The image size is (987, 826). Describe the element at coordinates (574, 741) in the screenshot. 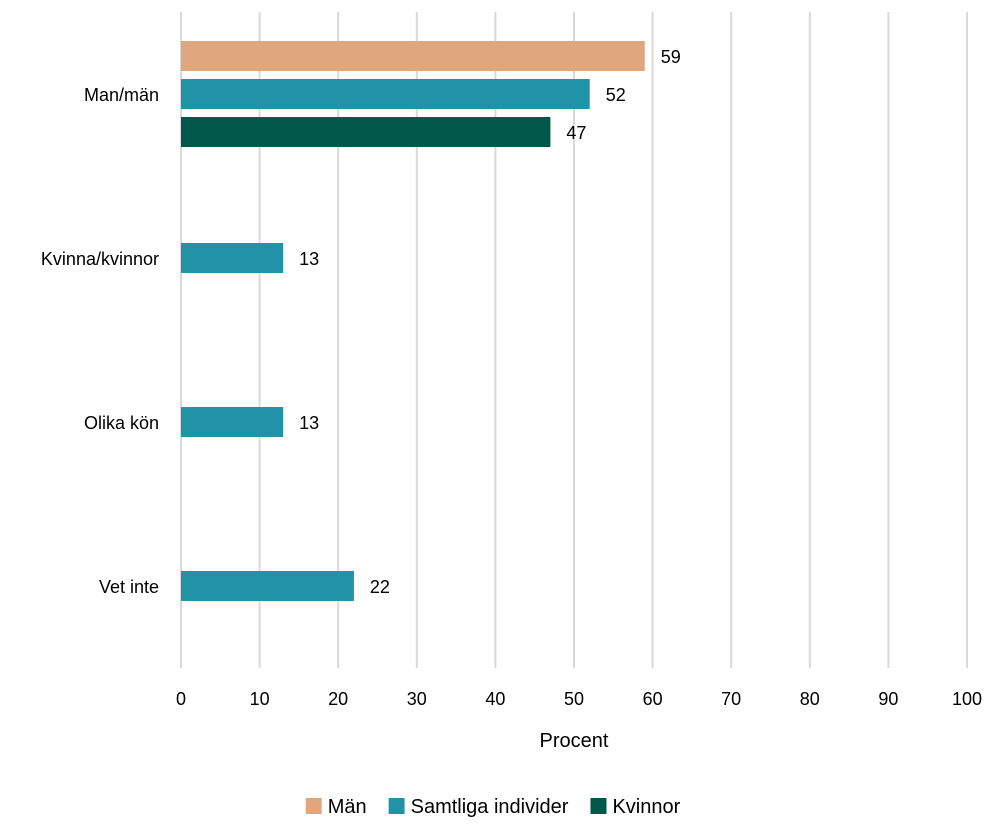

I see `x-axis-title: Procent` at that location.